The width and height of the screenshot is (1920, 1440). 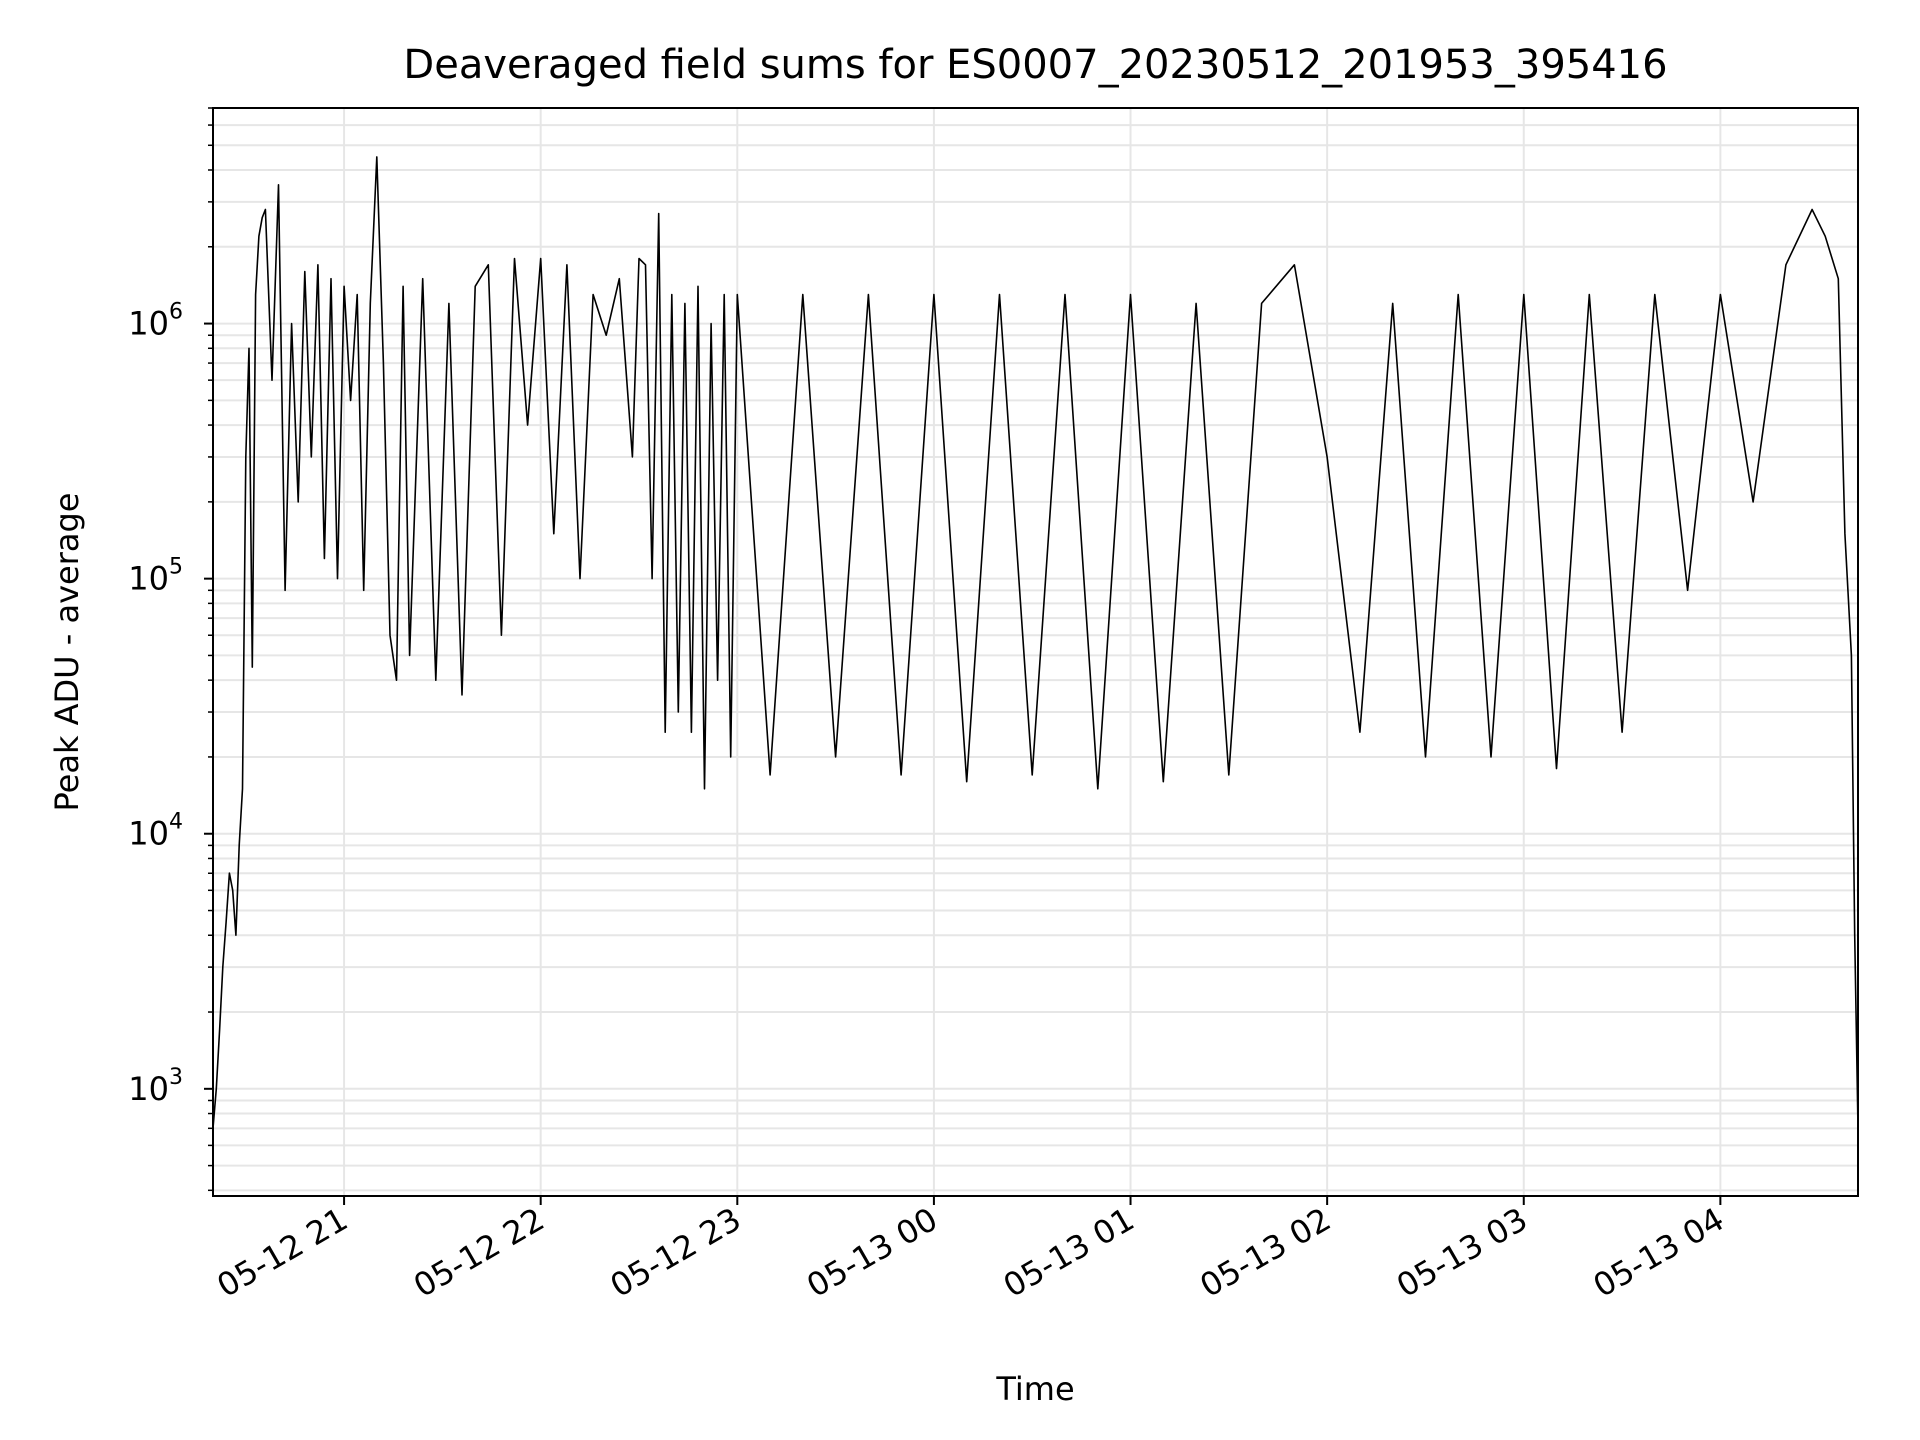 What do you see at coordinates (1034, 1389) in the screenshot?
I see `x-axis-label: Time` at bounding box center [1034, 1389].